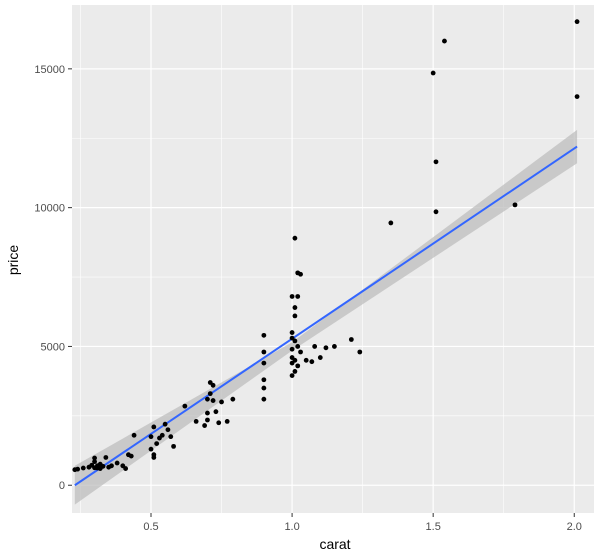  I want to click on x-tick-label: 2.0, so click(574, 527).